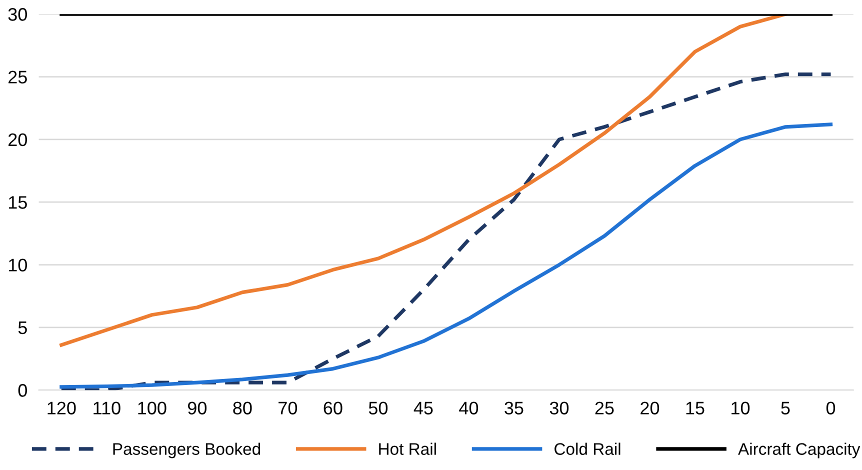 The width and height of the screenshot is (862, 470). What do you see at coordinates (650, 408) in the screenshot?
I see `x-tick-label: 20` at bounding box center [650, 408].